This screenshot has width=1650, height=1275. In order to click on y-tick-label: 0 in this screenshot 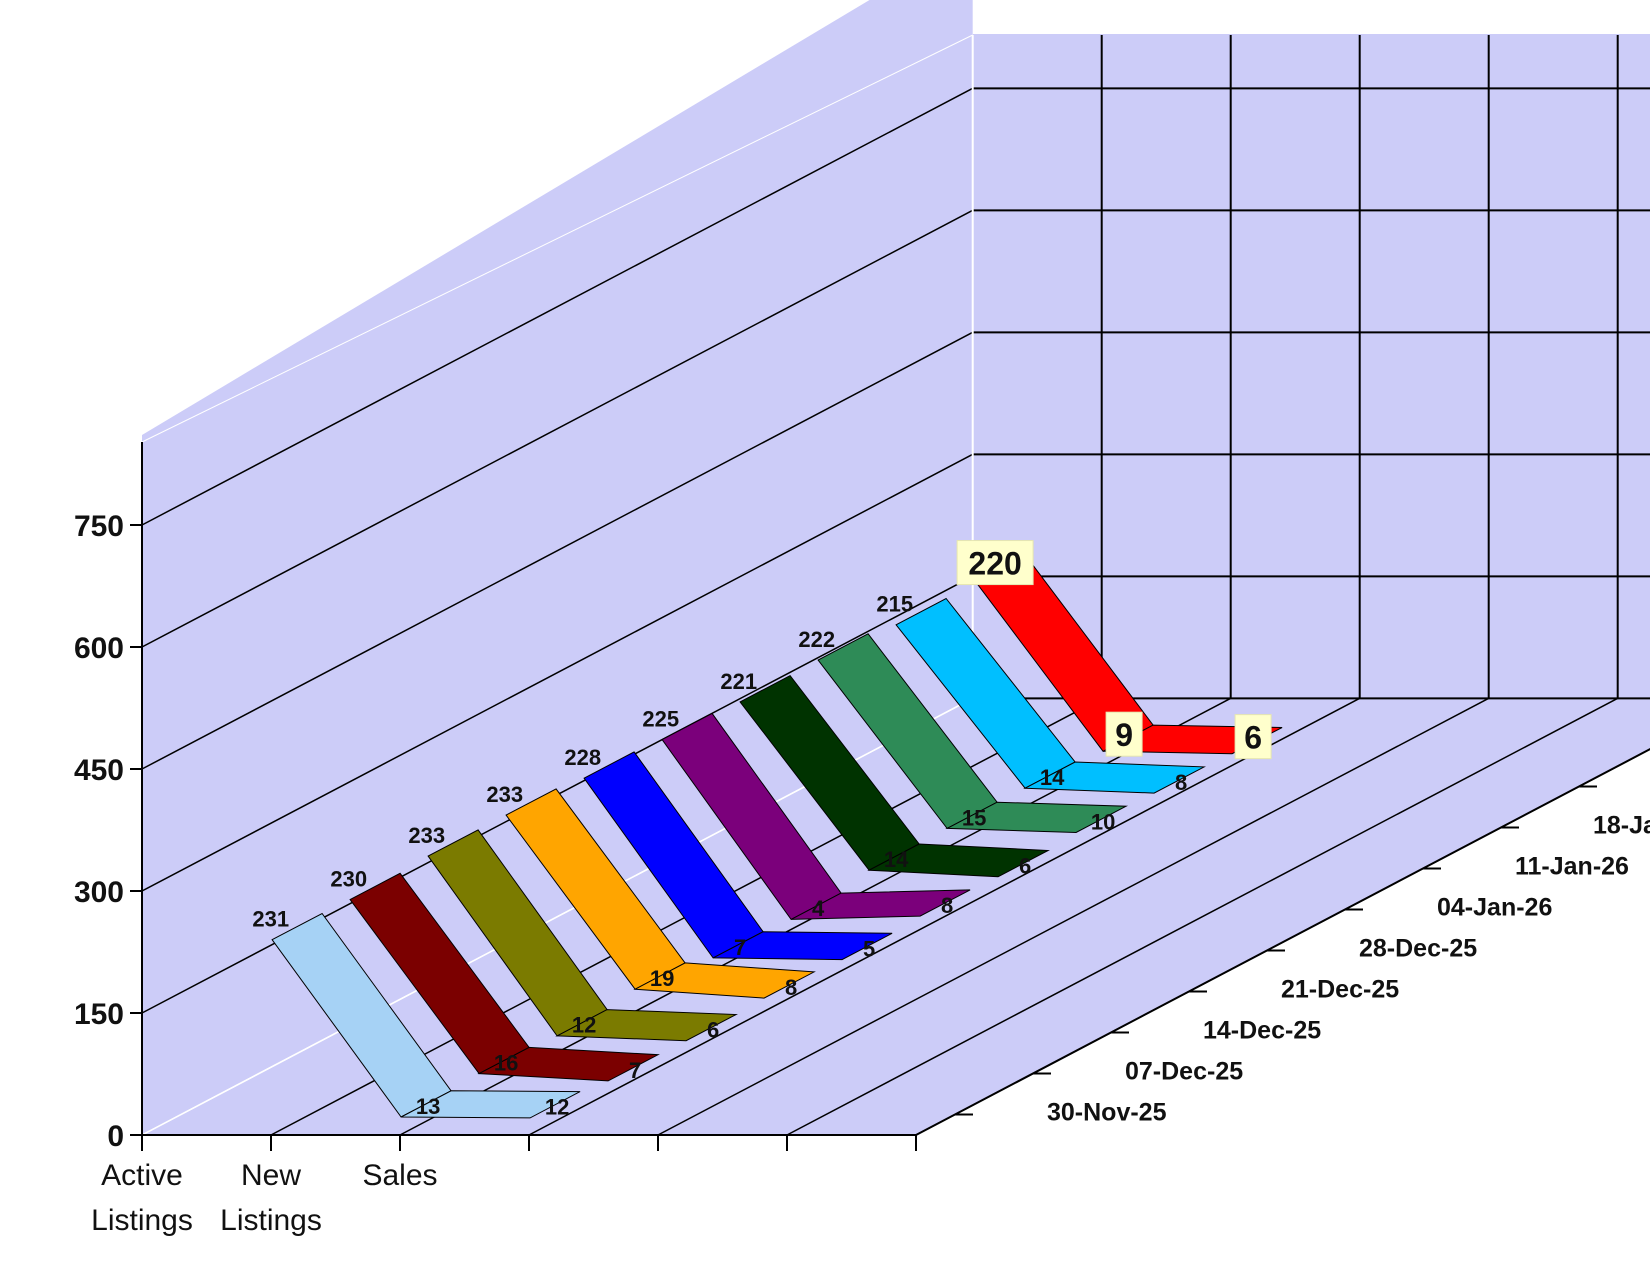, I will do `click(115, 1136)`.